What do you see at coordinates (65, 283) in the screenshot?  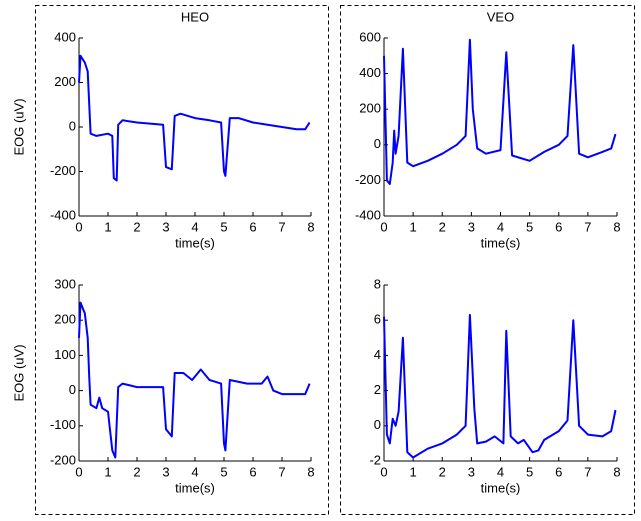 I see `y-tick-label: 300` at bounding box center [65, 283].